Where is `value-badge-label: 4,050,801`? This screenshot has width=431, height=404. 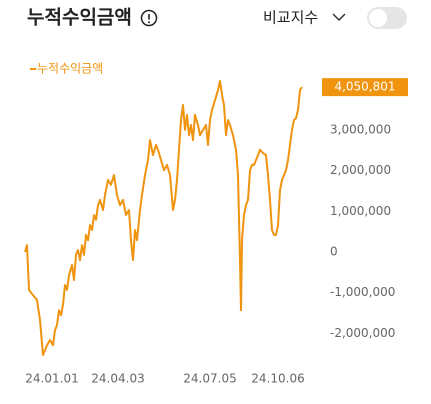 value-badge-label: 4,050,801 is located at coordinates (364, 87).